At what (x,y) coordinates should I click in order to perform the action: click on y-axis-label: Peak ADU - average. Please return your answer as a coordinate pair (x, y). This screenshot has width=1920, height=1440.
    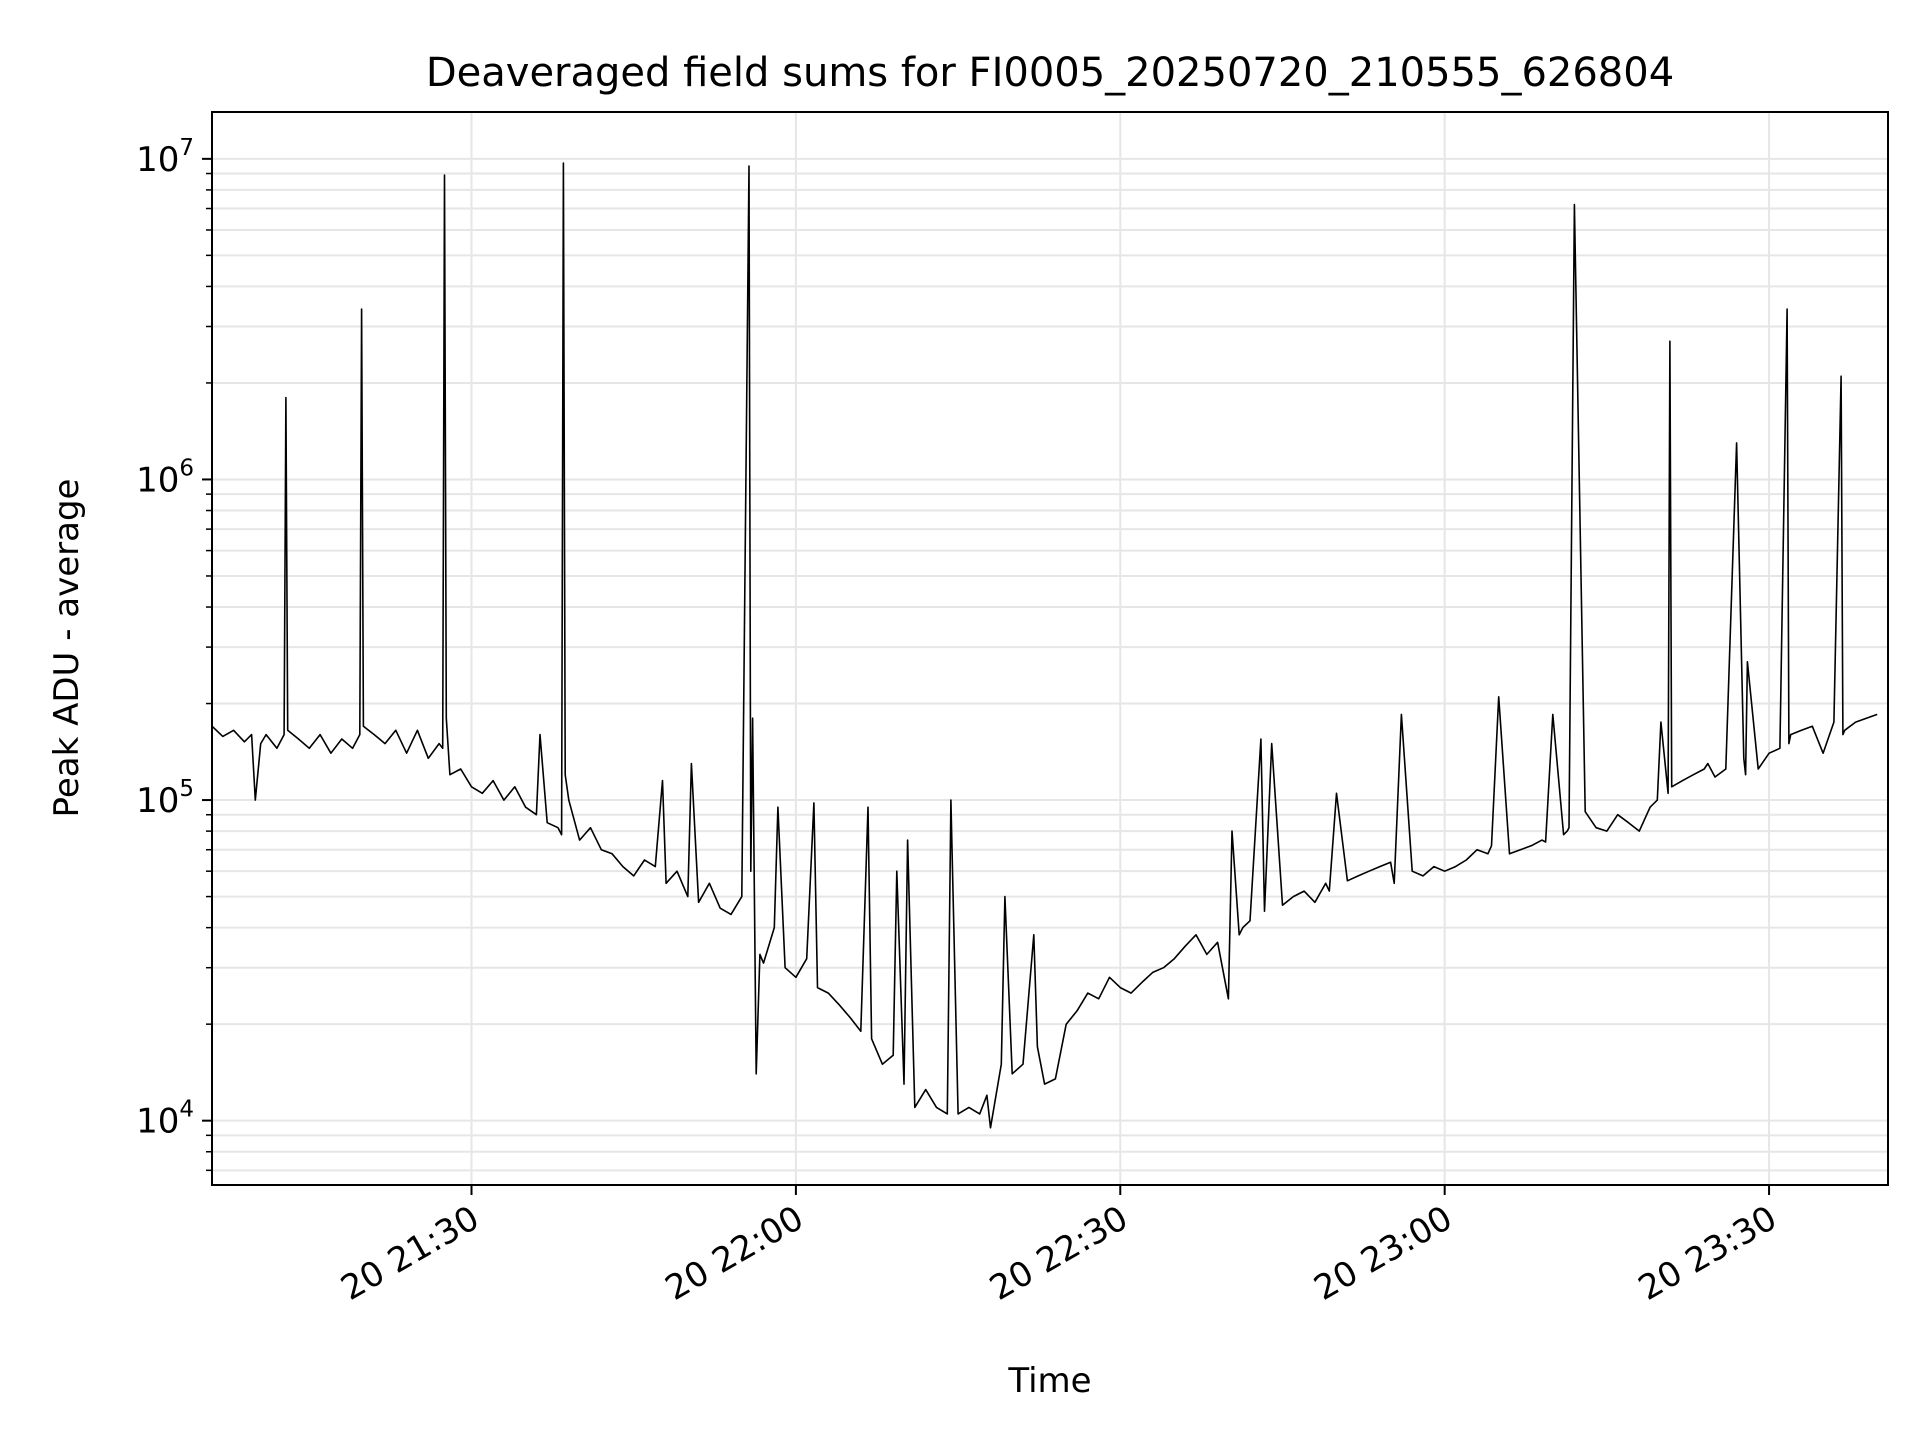
    Looking at the image, I should click on (67, 648).